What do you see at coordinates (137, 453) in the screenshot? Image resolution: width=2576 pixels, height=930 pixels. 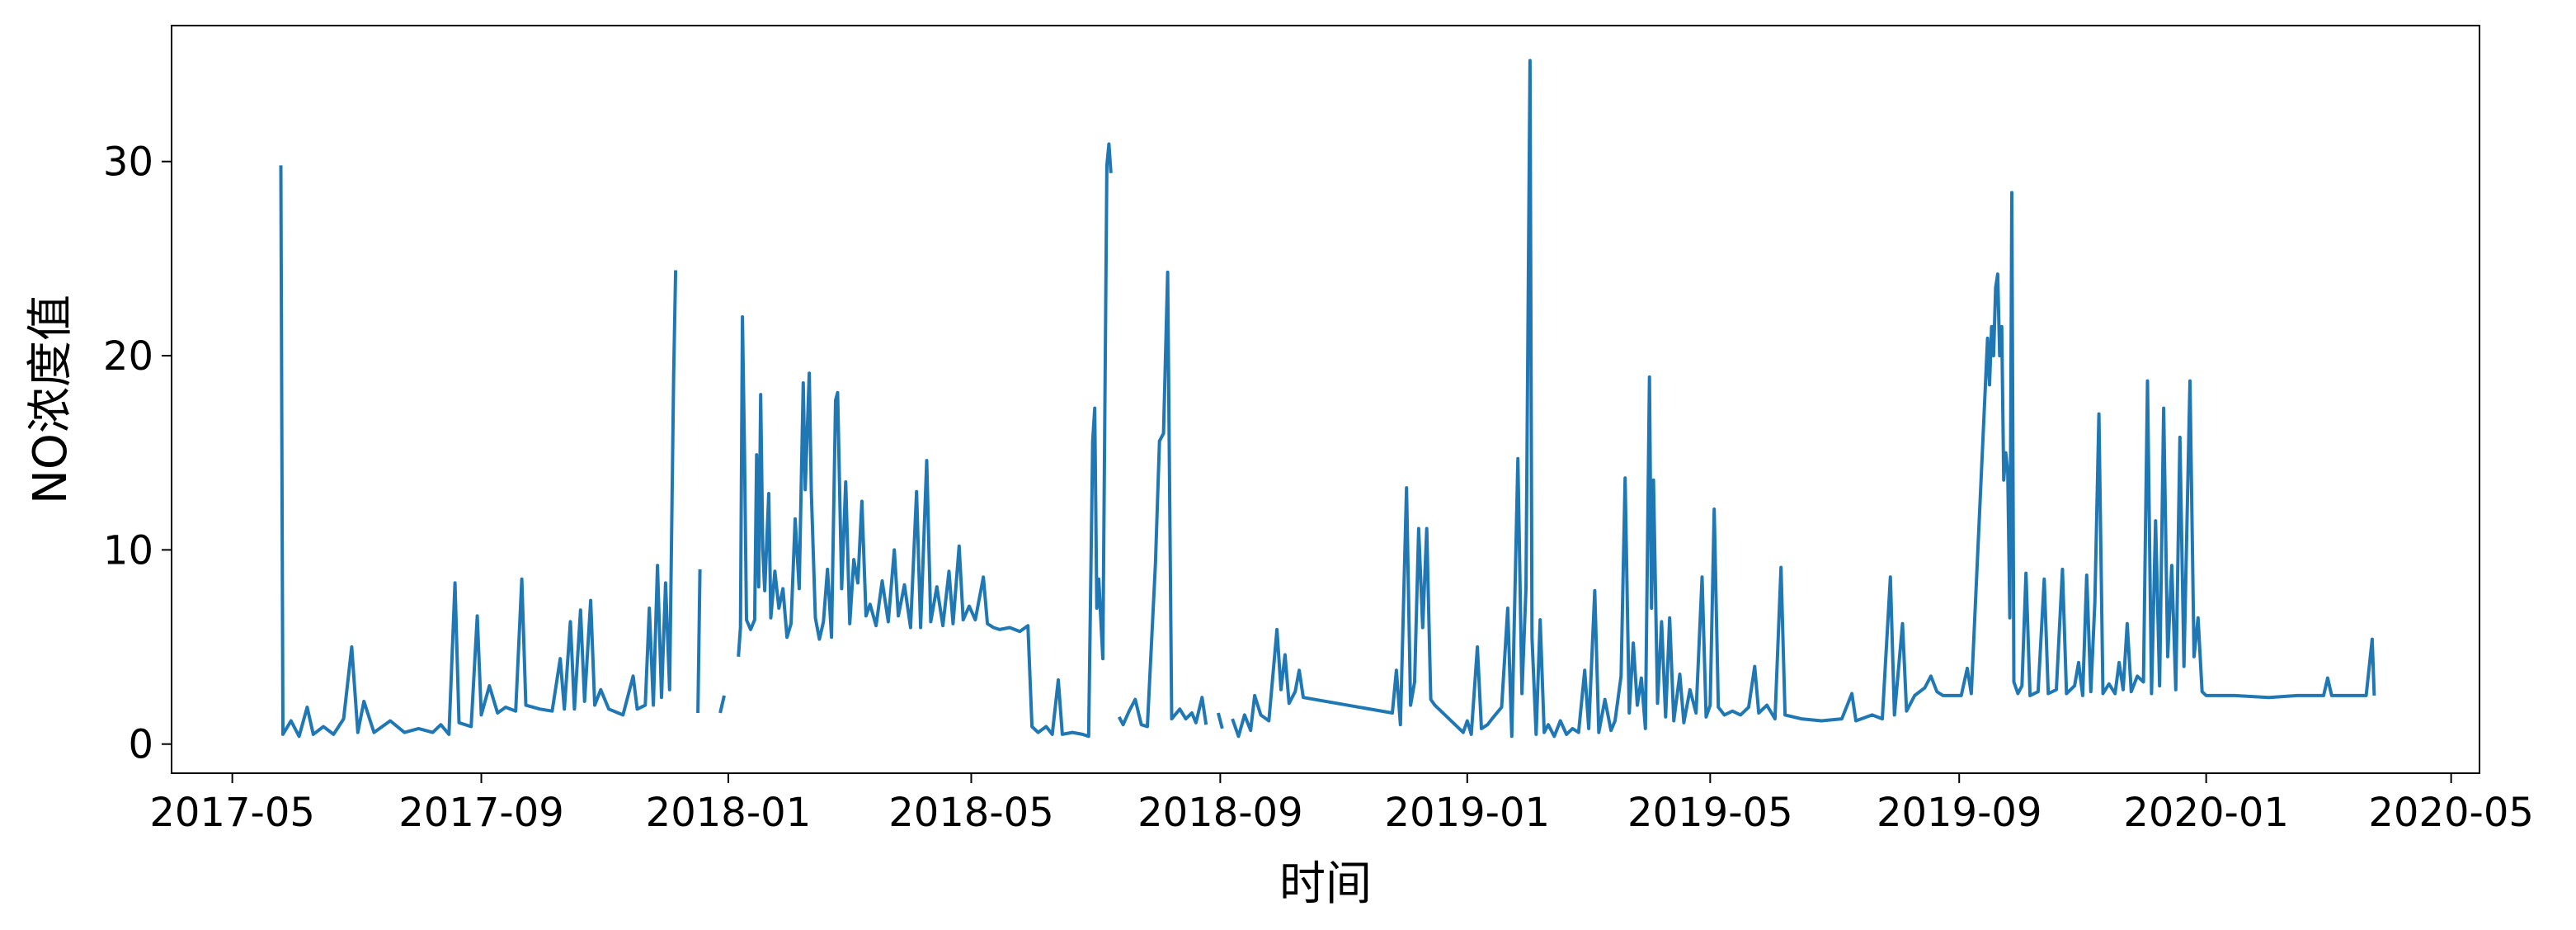 I see `y-axis-ticks: 0 10 20 30` at bounding box center [137, 453].